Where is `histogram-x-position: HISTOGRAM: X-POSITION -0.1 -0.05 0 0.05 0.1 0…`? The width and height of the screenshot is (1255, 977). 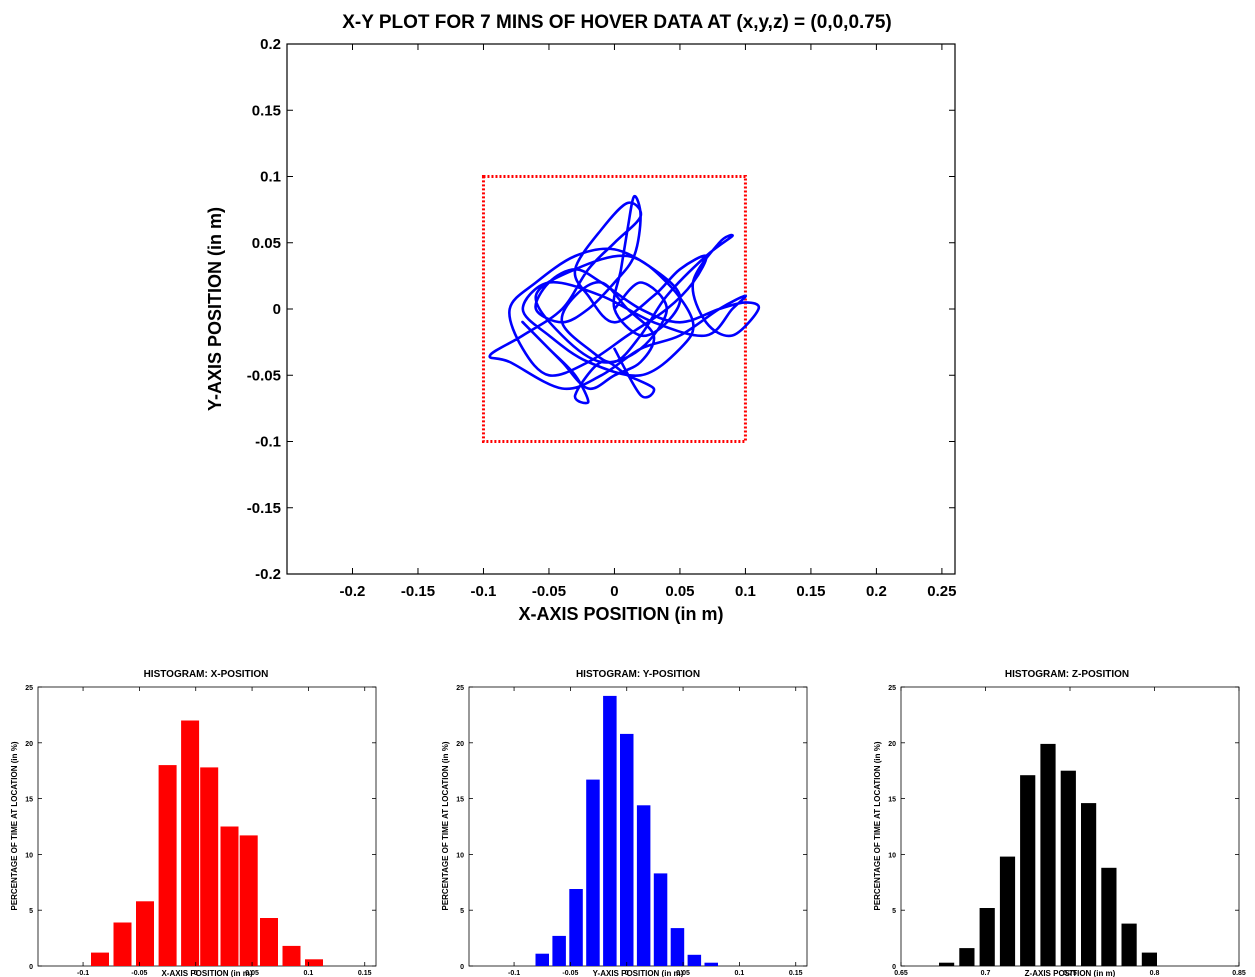
histogram-x-position: HISTOGRAM: X-POSITION -0.1 -0.05 0 0.05 0.1 0… is located at coordinates (193, 823).